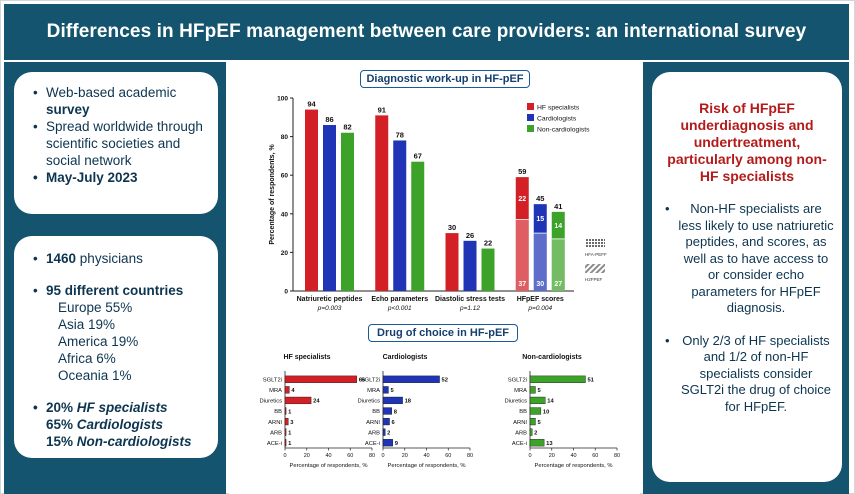 This screenshot has width=855, height=494. Describe the element at coordinates (558, 226) in the screenshot. I see `hfa-peff-value: 14` at that location.